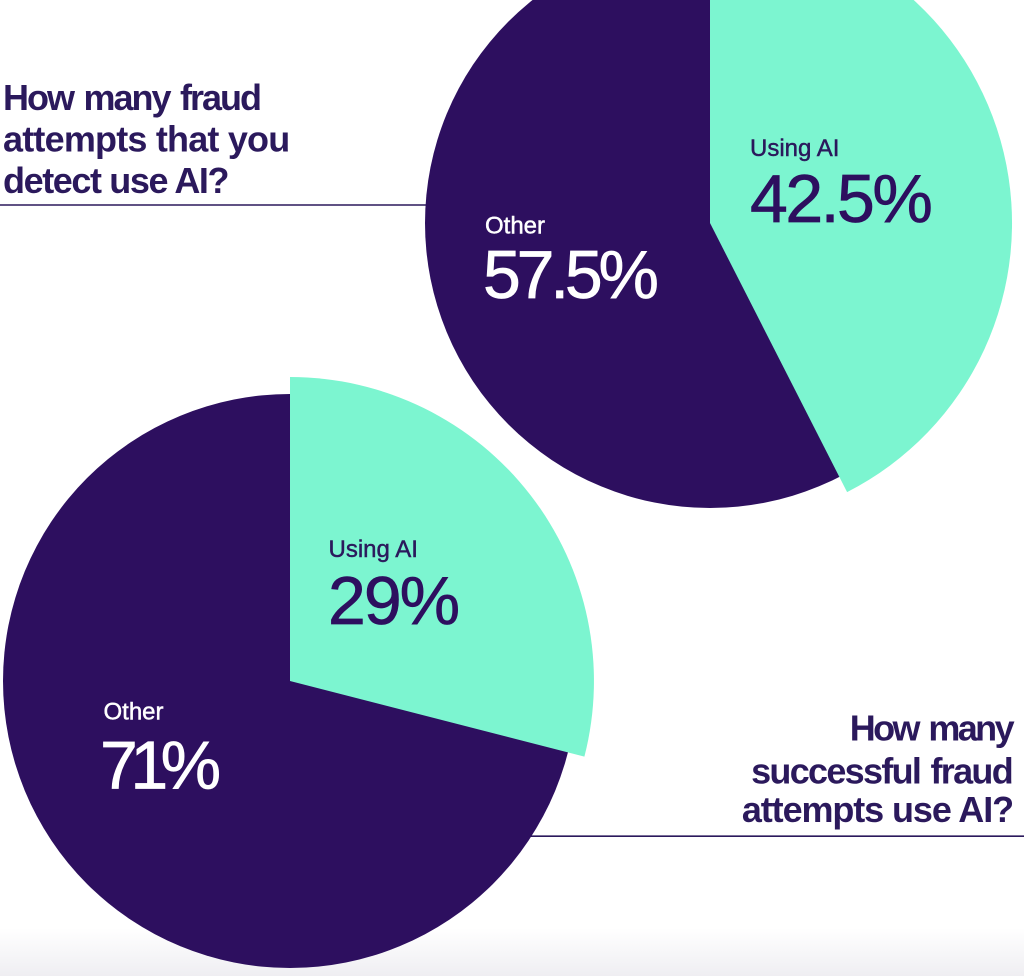 The height and width of the screenshot is (976, 1024). Describe the element at coordinates (877, 809) in the screenshot. I see `svg-text: attempts use AI?` at that location.